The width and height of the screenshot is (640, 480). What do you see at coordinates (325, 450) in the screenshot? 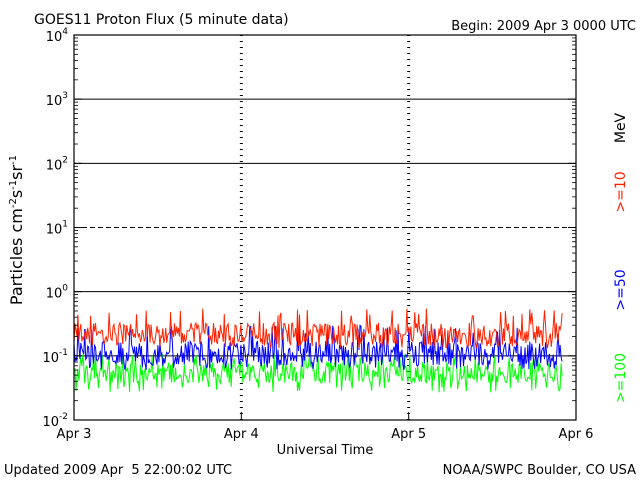
I see `x-axis-label: Universal Time` at bounding box center [325, 450].